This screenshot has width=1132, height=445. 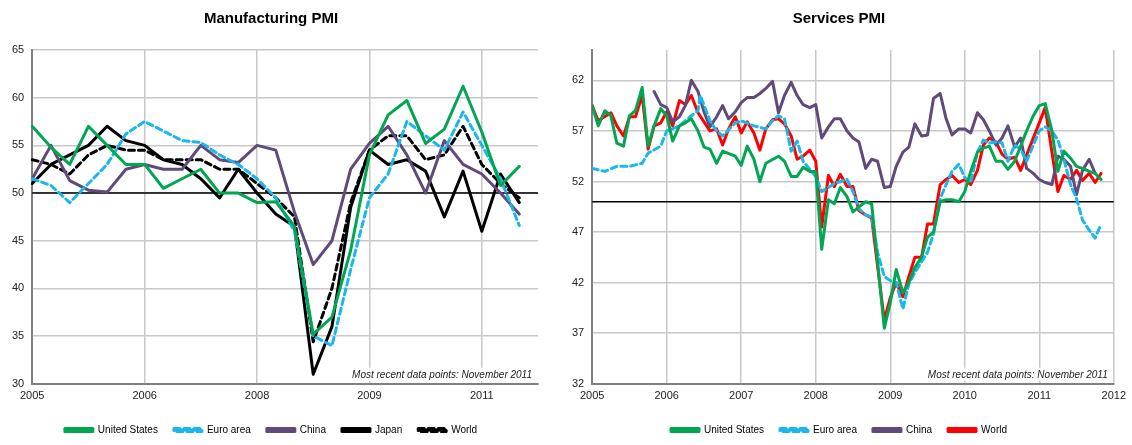 I want to click on chart-title: Manufacturing PMI, so click(x=271, y=18).